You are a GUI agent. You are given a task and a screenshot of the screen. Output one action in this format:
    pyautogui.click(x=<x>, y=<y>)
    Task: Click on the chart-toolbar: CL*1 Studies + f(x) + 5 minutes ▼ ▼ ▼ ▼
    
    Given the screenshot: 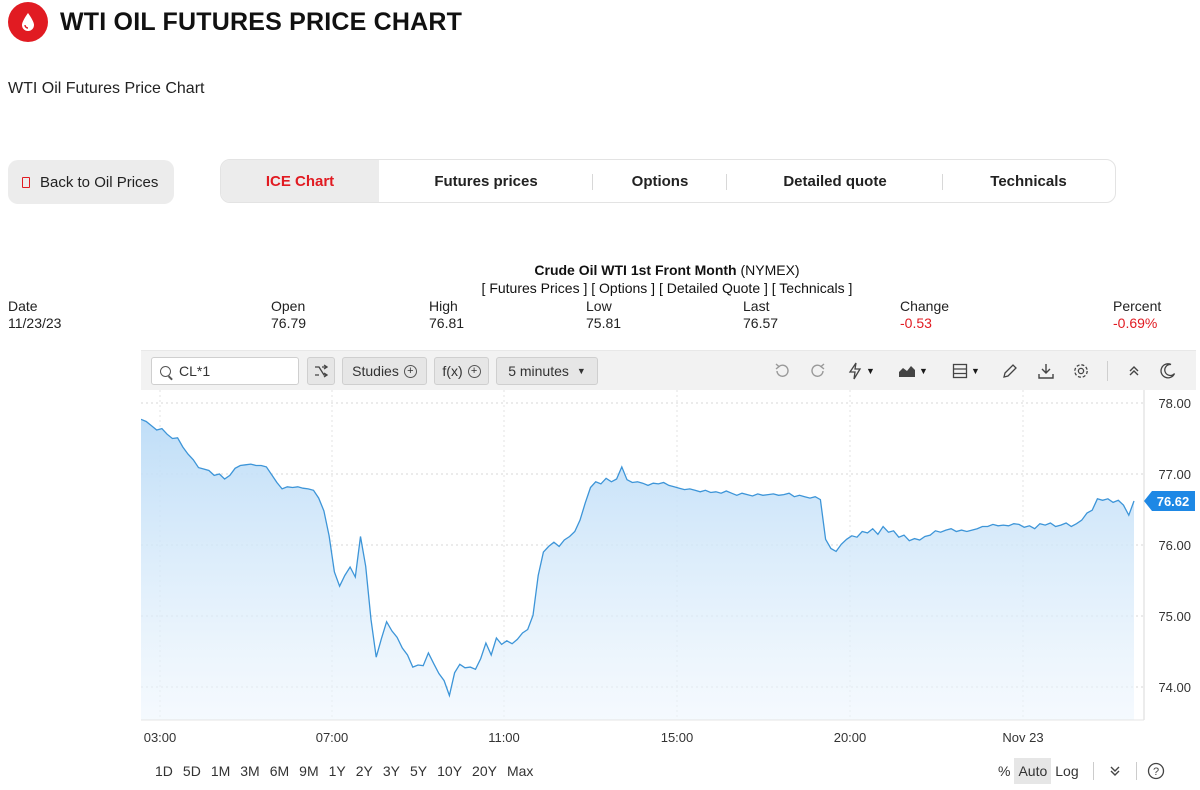 What is the action you would take?
    pyautogui.click(x=668, y=370)
    